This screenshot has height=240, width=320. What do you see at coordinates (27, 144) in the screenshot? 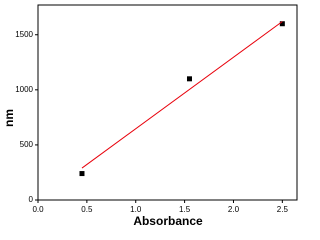
I see `y-tick-label: 500` at bounding box center [27, 144].